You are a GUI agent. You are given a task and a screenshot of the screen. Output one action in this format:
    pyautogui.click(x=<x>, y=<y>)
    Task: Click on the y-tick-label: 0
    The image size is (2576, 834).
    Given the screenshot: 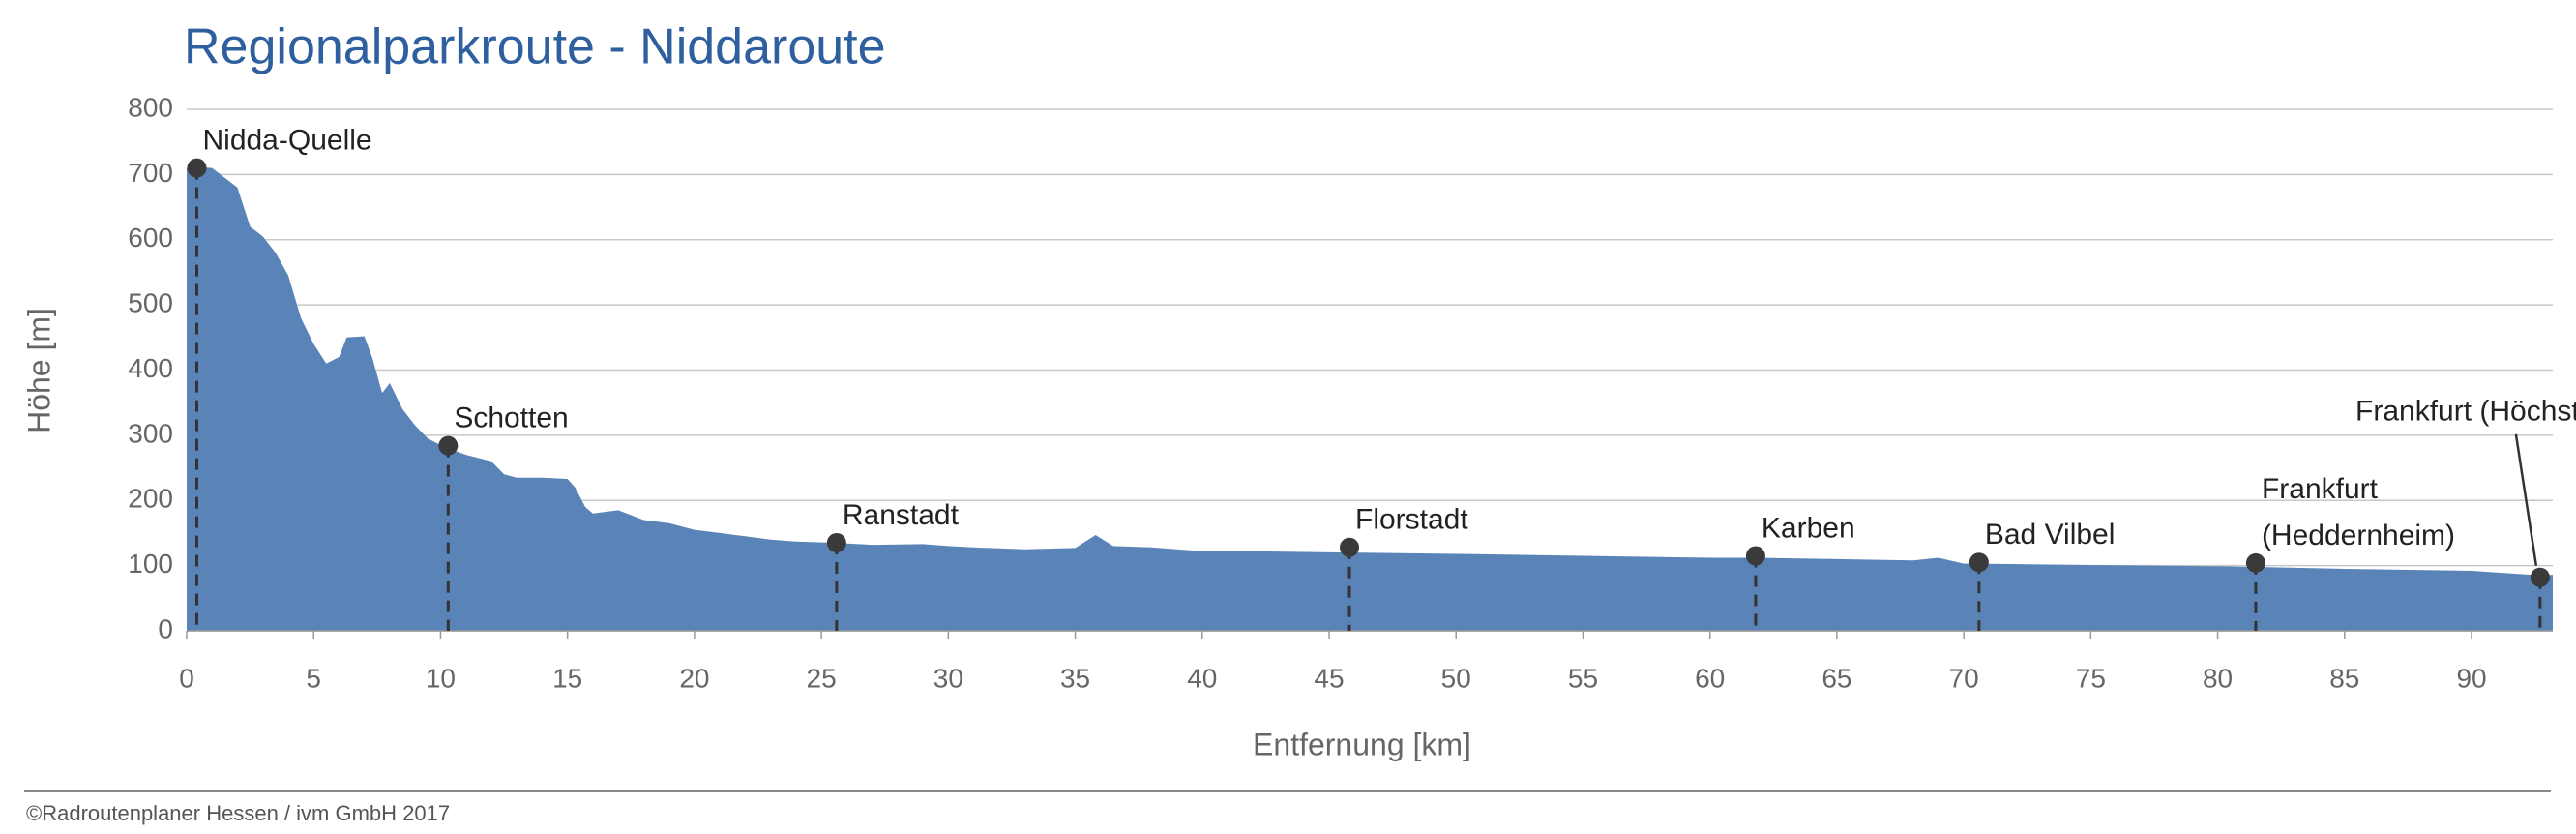 What is the action you would take?
    pyautogui.click(x=166, y=628)
    